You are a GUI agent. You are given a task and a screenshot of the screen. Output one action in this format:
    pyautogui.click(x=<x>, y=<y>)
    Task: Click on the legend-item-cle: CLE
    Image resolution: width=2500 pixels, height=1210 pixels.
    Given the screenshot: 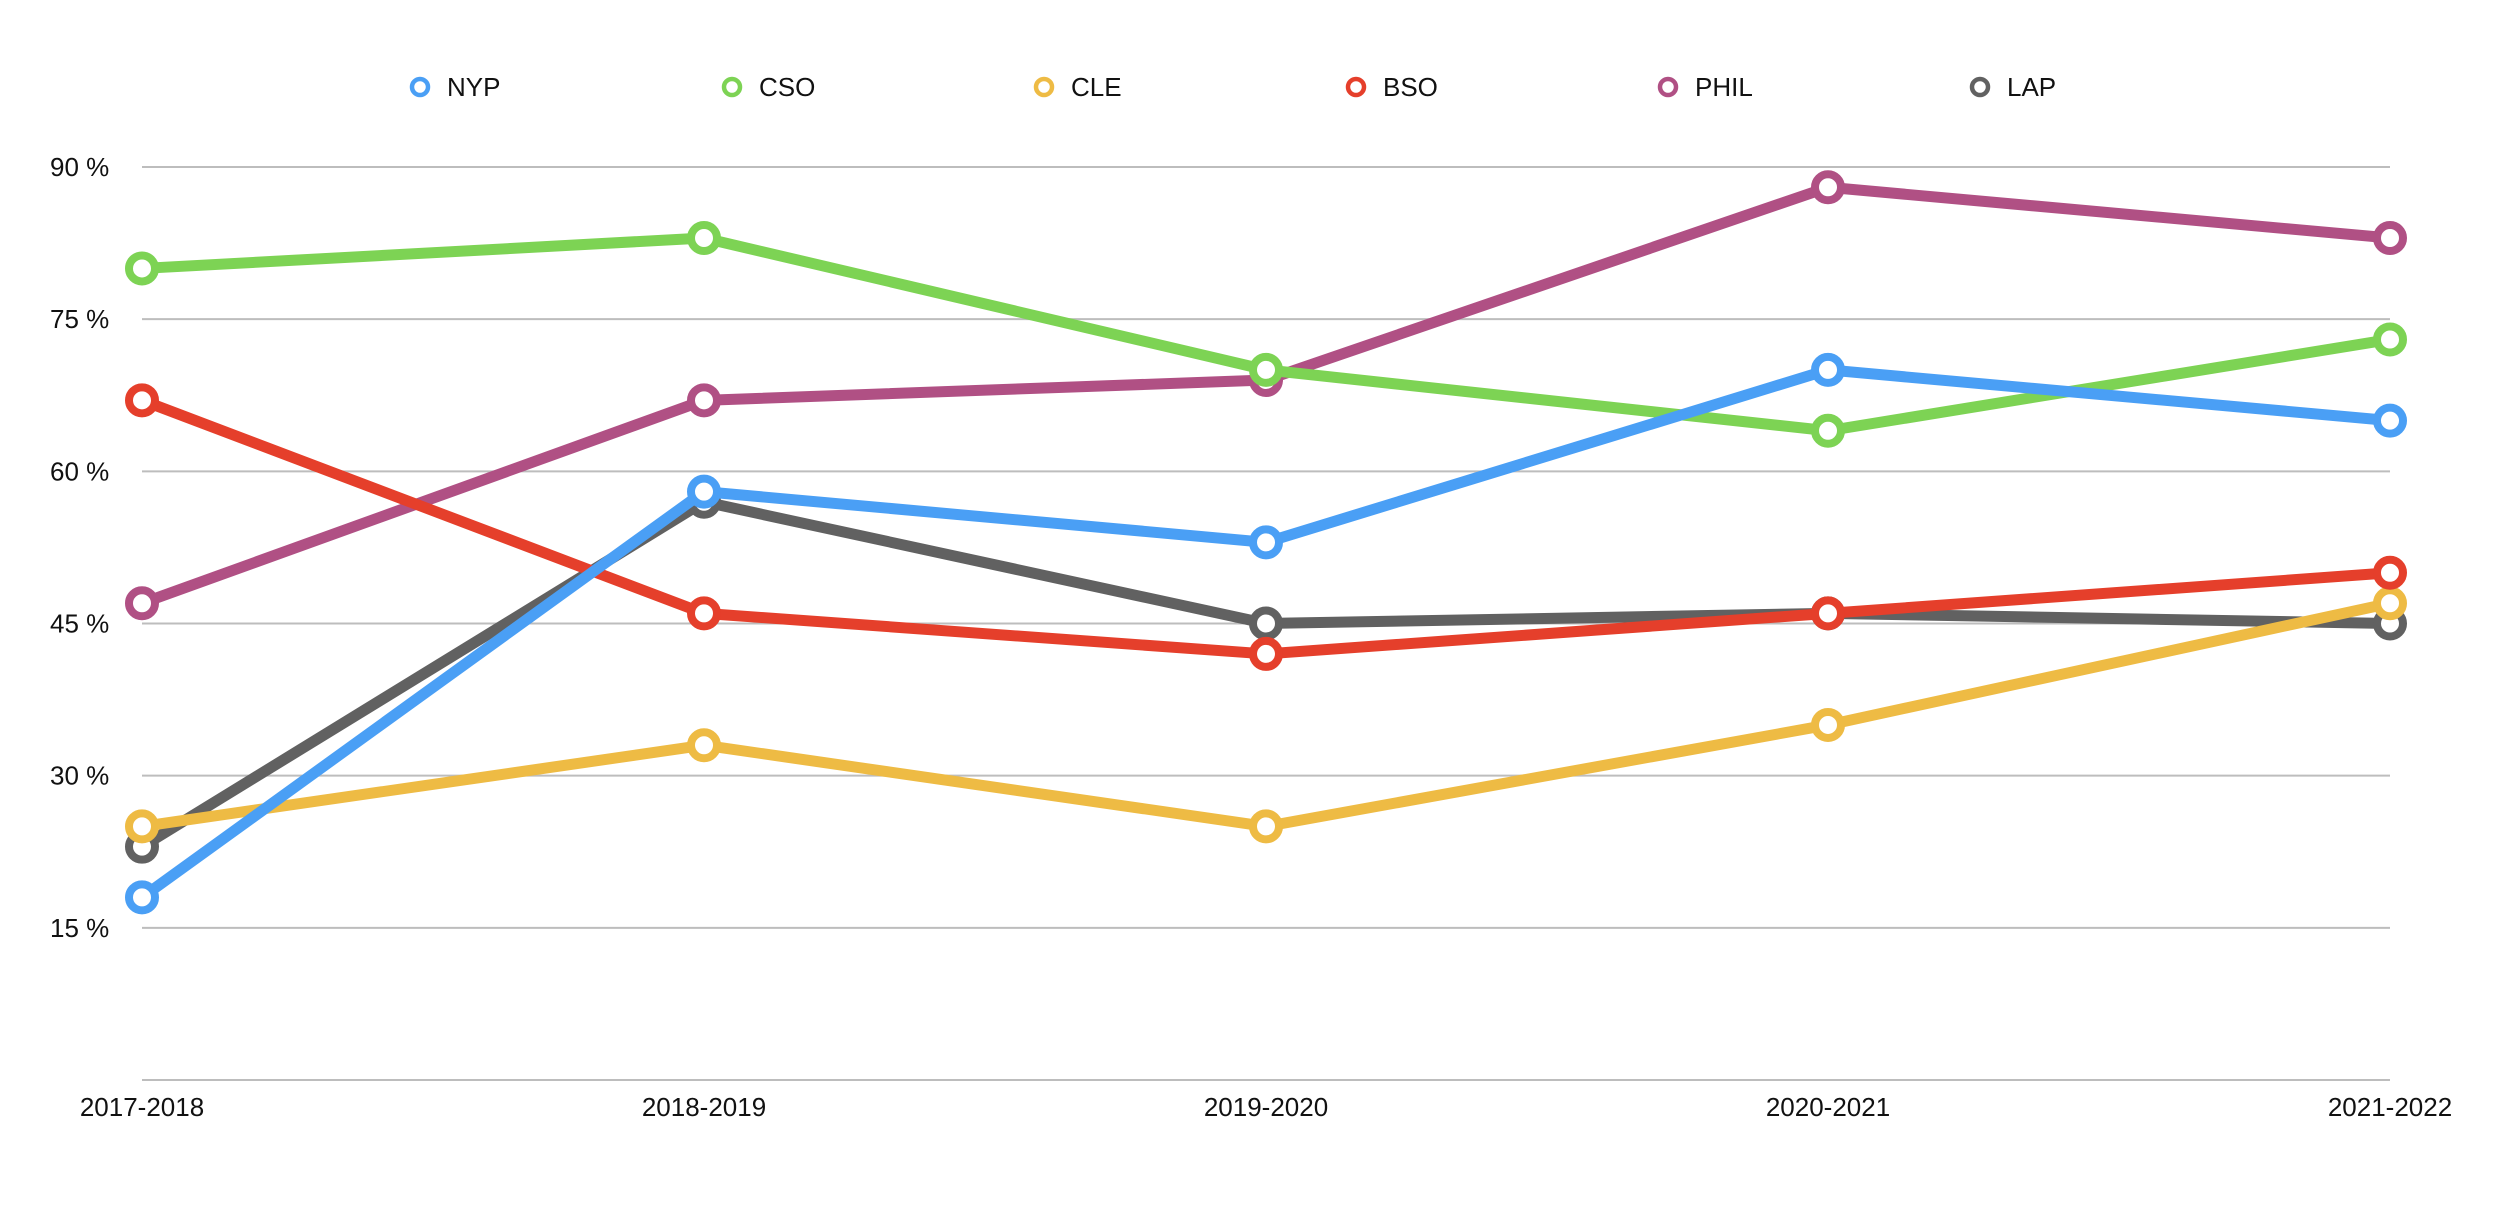 What is the action you would take?
    pyautogui.click(x=1077, y=87)
    